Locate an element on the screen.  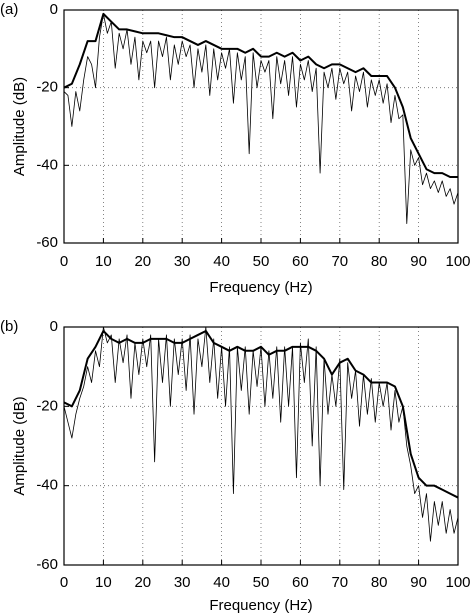
panel-label: (b) is located at coordinates (9, 326).